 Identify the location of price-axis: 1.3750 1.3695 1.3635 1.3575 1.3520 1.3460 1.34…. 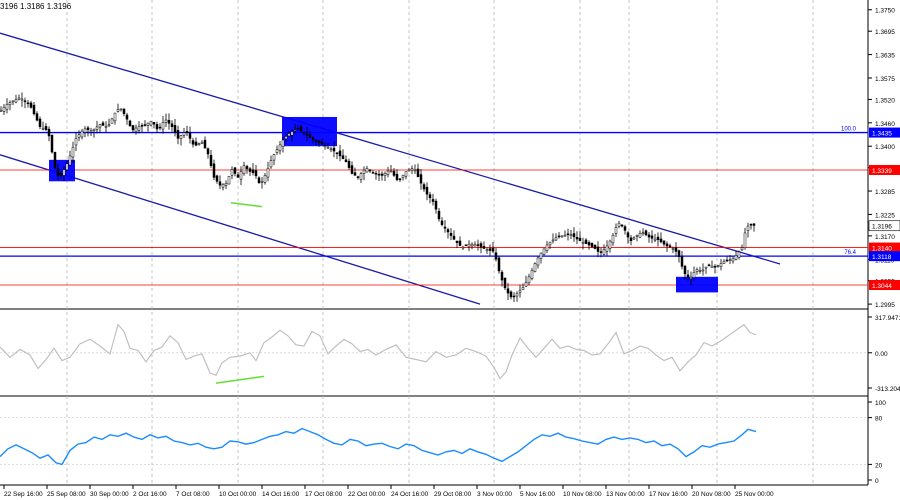
(884, 158).